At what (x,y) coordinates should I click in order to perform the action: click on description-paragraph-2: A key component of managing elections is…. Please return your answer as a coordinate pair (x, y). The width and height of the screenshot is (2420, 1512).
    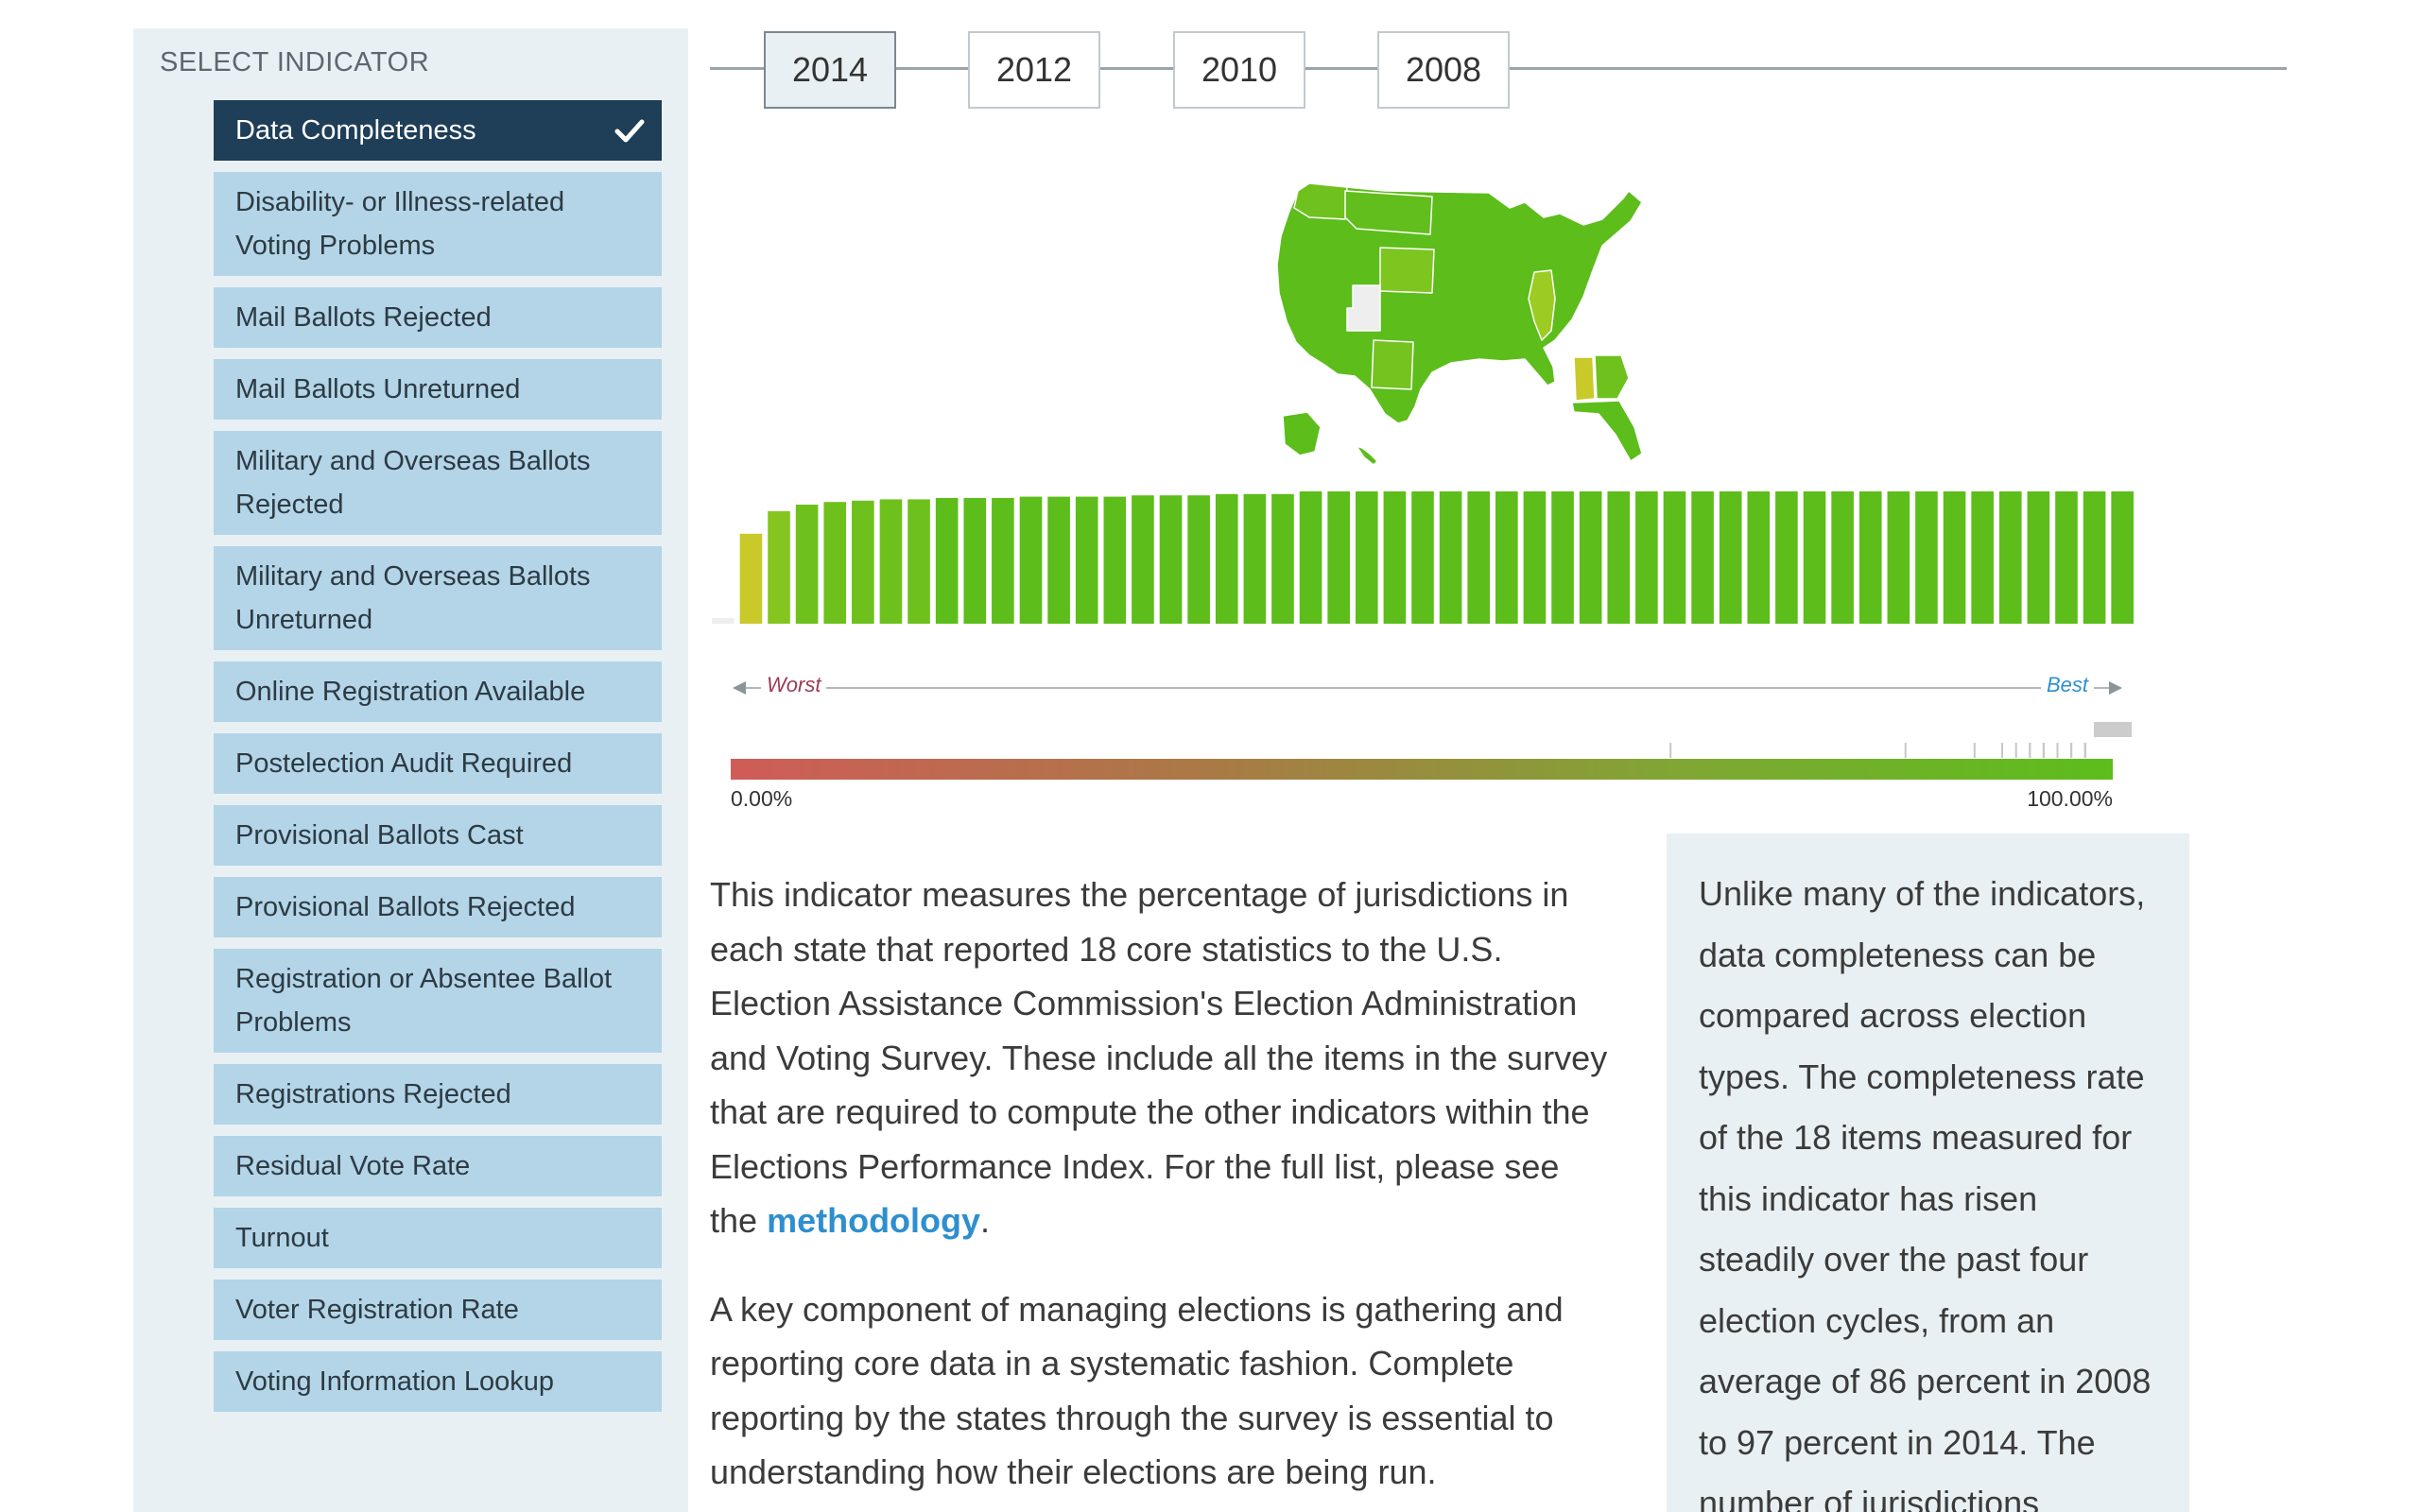
    Looking at the image, I should click on (1137, 1390).